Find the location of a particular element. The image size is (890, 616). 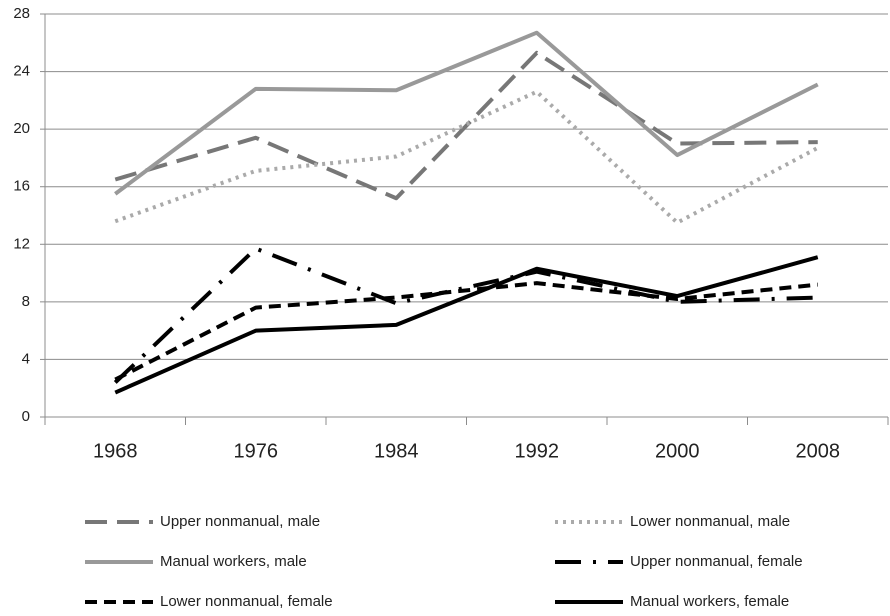

legend-label: Upper nonmanual, female is located at coordinates (716, 561).